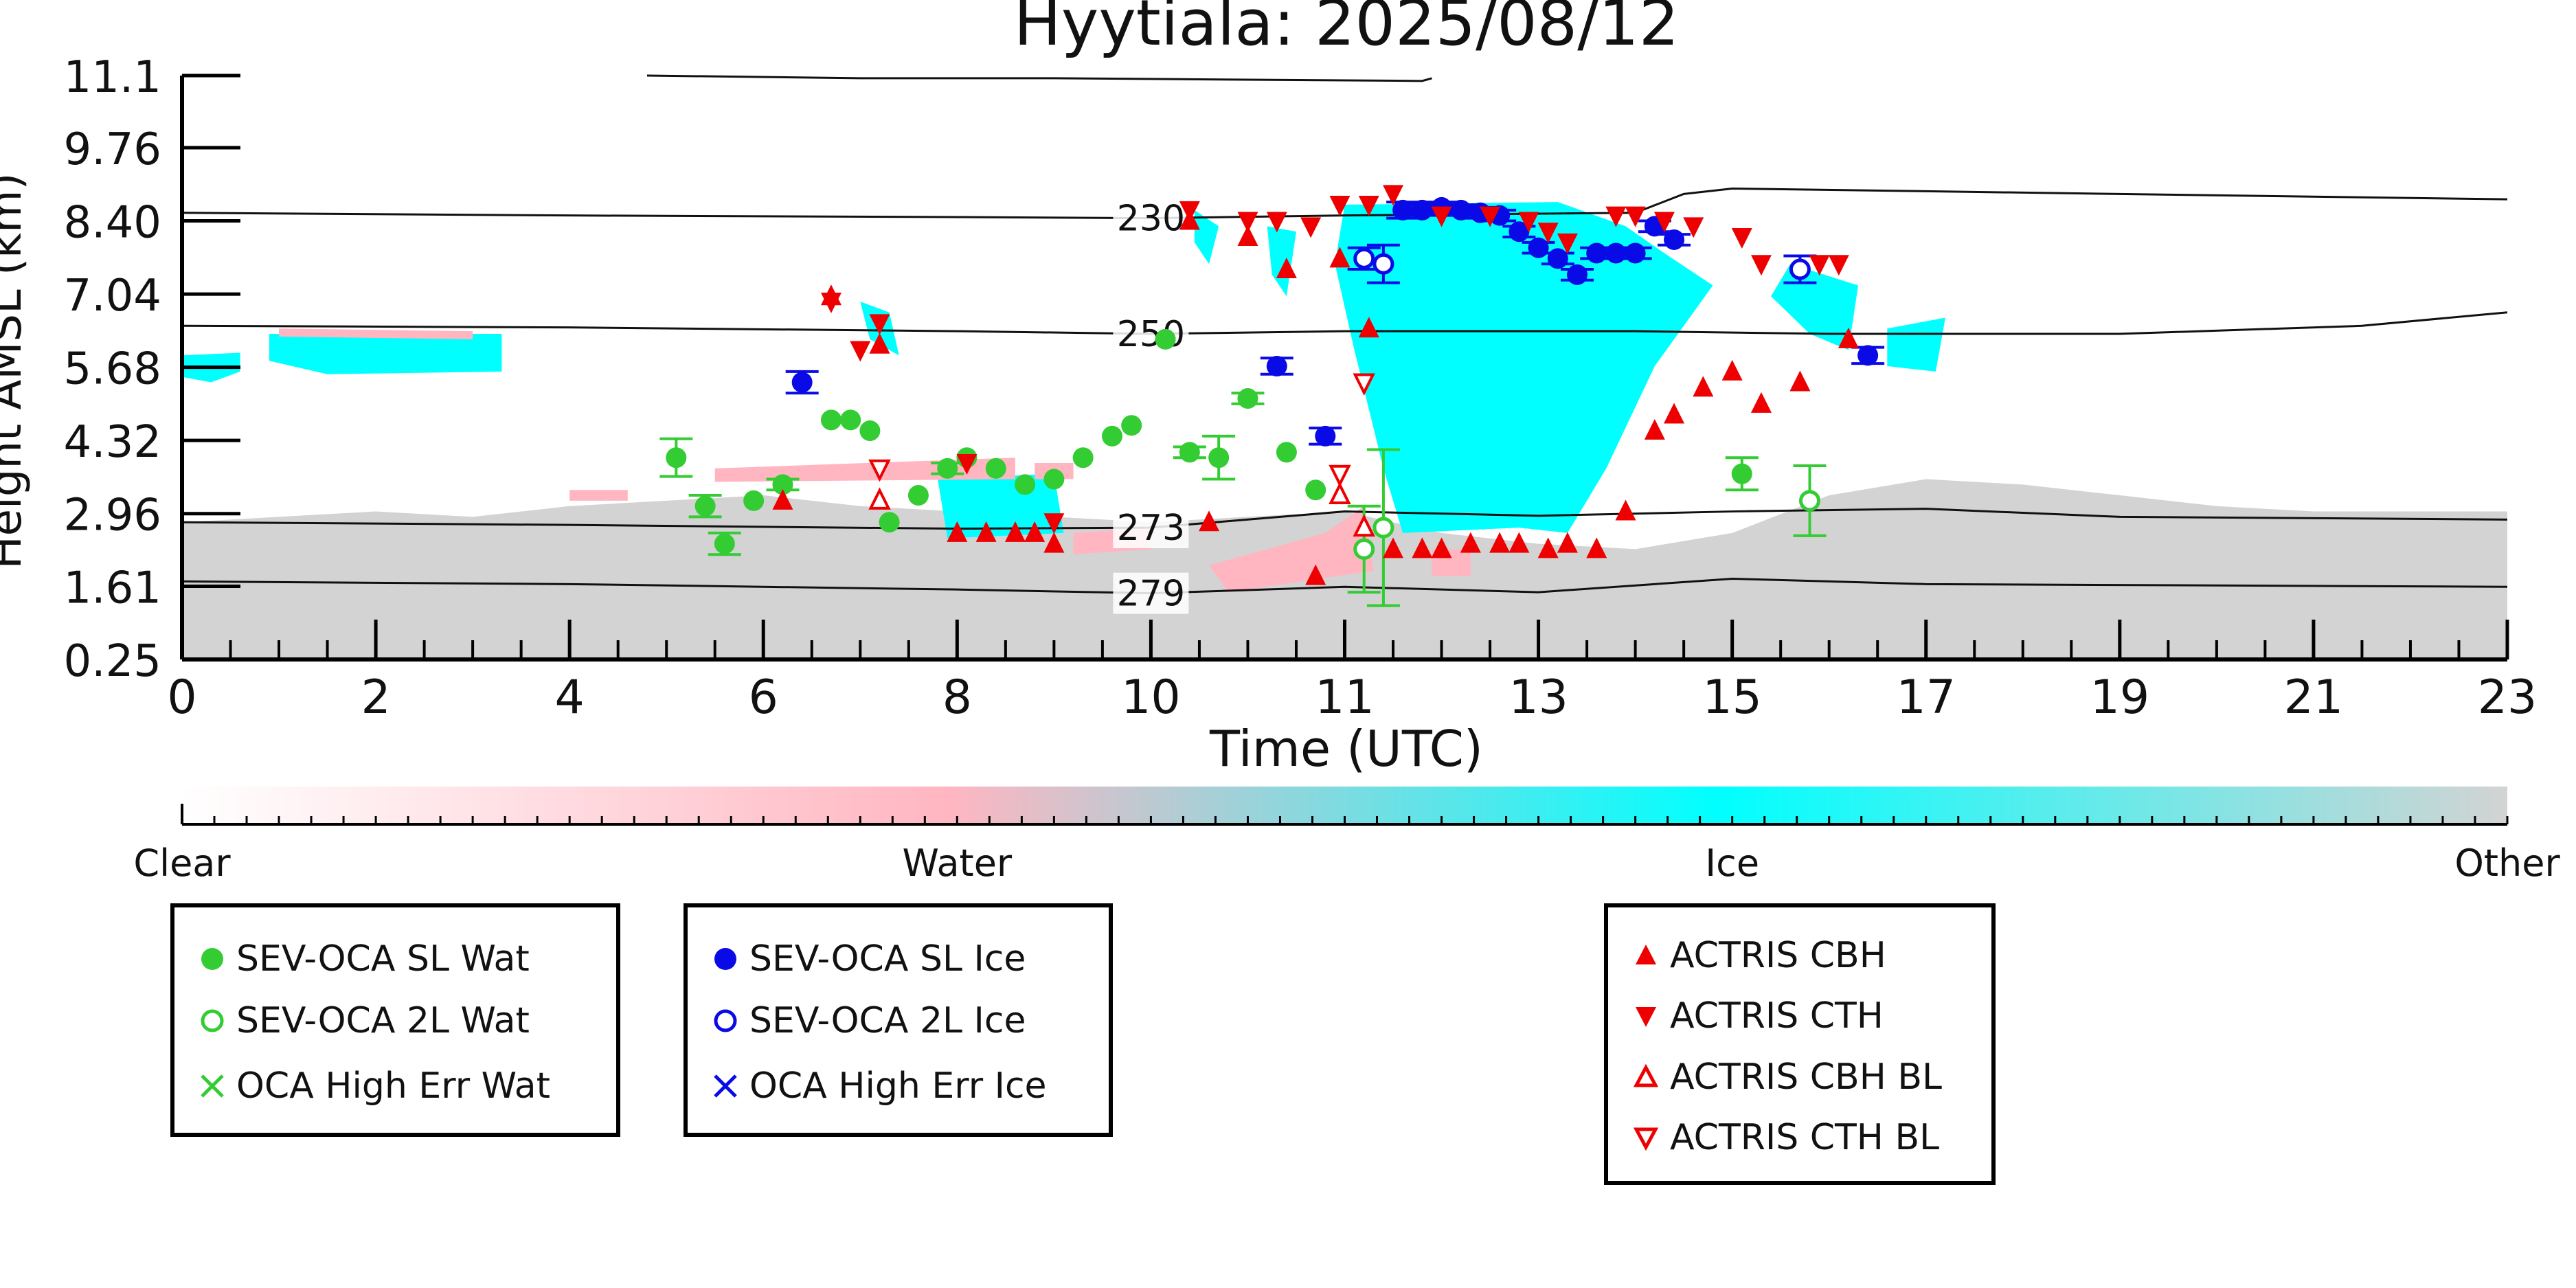  What do you see at coordinates (1805, 1137) in the screenshot?
I see `legend-label: ACTRIS CTH BL` at bounding box center [1805, 1137].